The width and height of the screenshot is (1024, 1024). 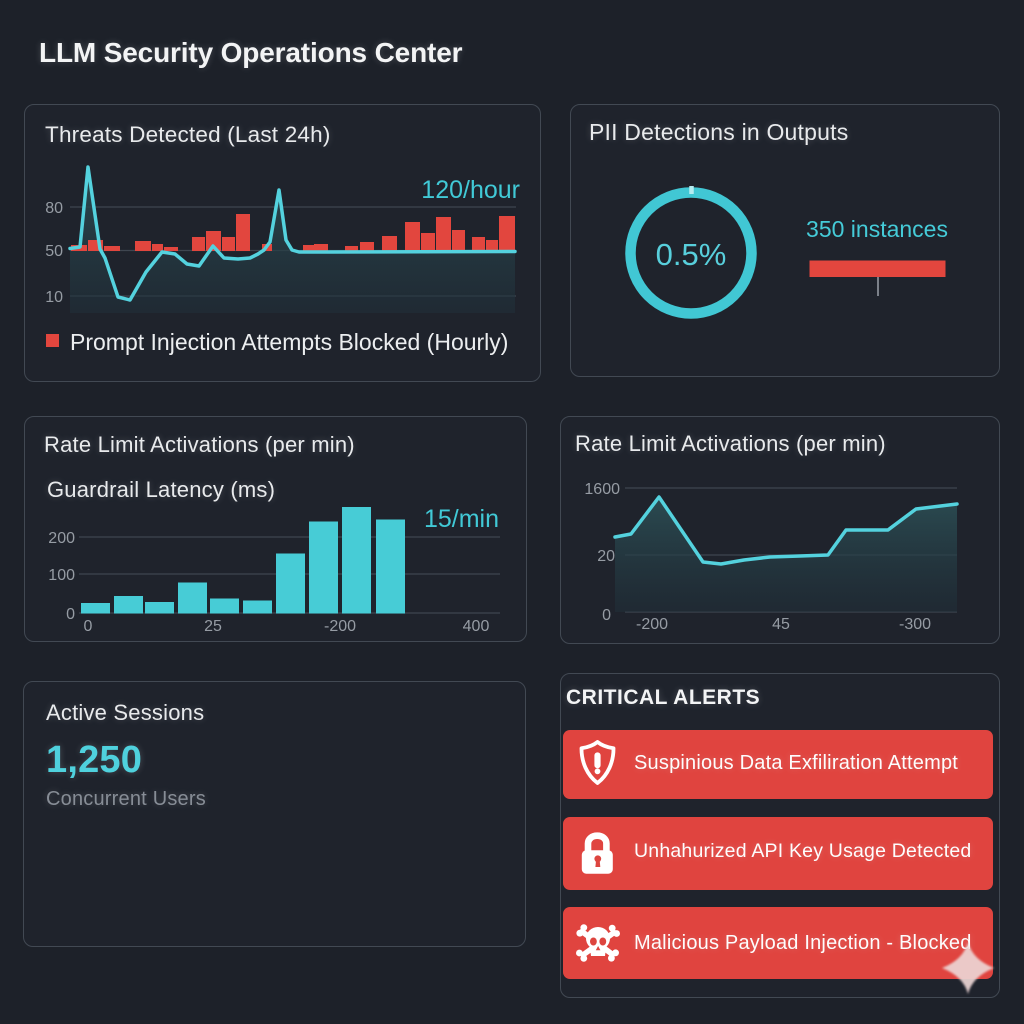 I want to click on svg-text: -300, so click(x=915, y=624).